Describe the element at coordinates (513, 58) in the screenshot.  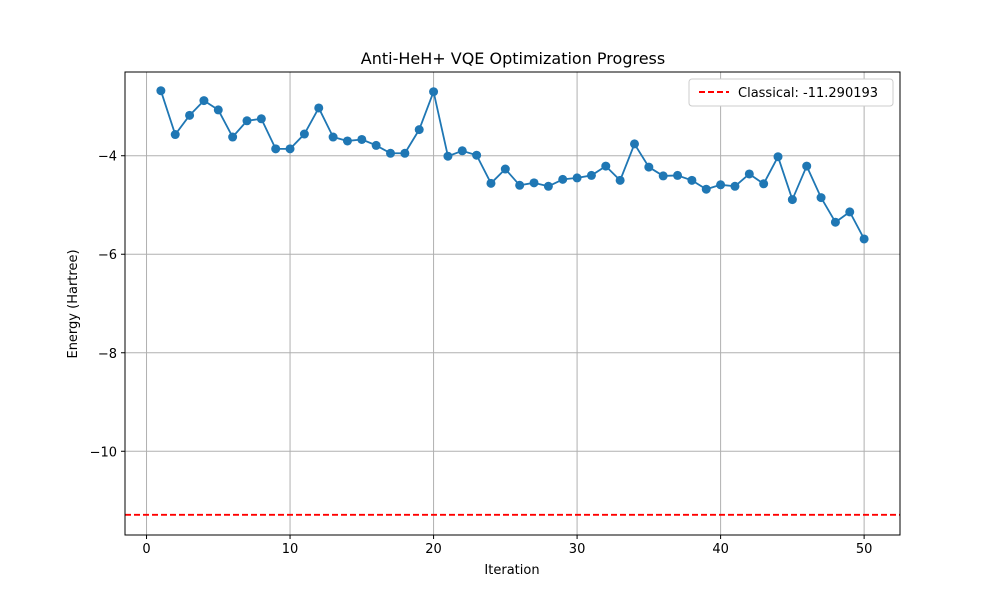
I see `chart-title: Anti-HeH+ VQE Optimization Progress` at that location.